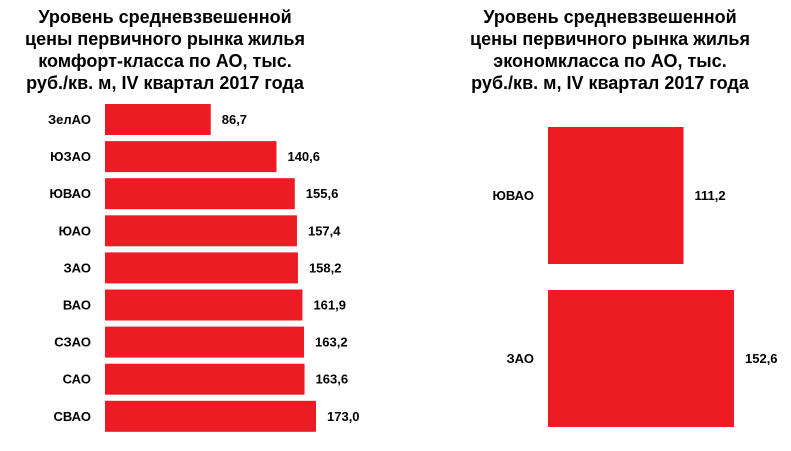 This screenshot has width=791, height=451. I want to click on value-label: 140,6, so click(303, 156).